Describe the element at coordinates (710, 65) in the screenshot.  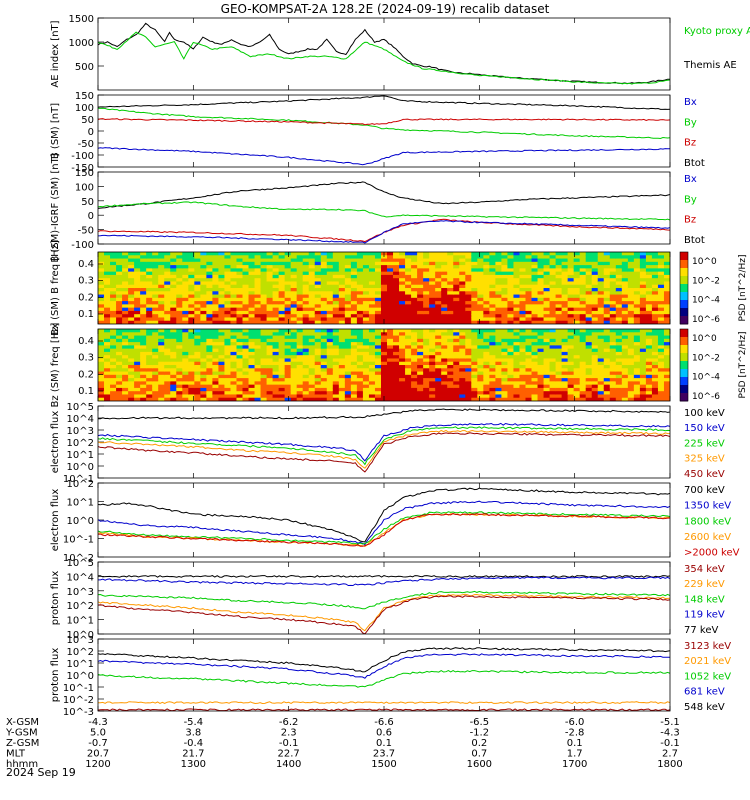
I see `legend-entry: Themis AE` at that location.